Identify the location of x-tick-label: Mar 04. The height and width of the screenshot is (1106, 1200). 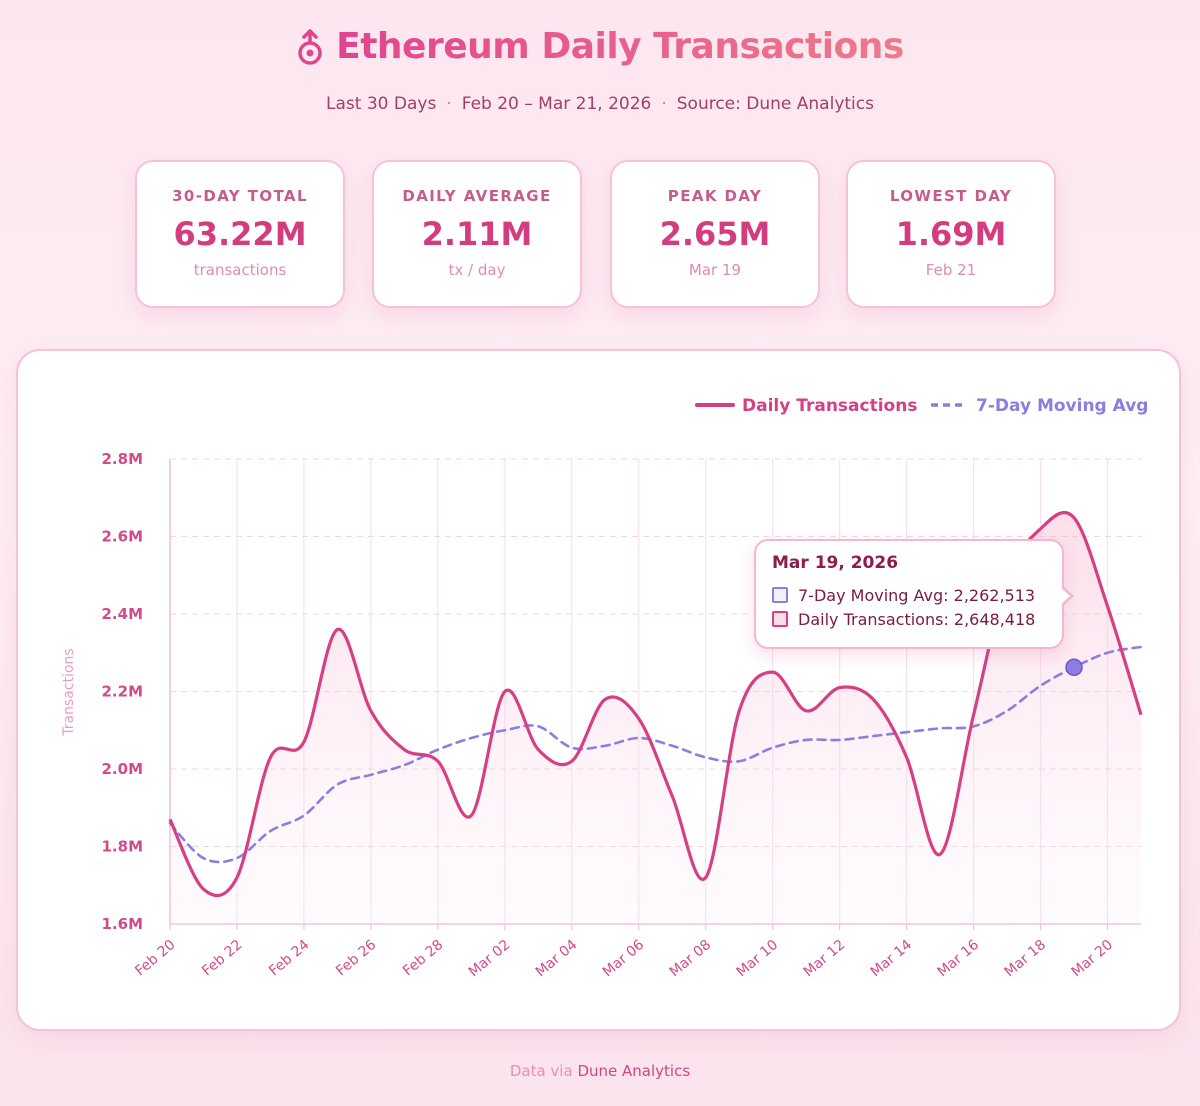
(557, 959).